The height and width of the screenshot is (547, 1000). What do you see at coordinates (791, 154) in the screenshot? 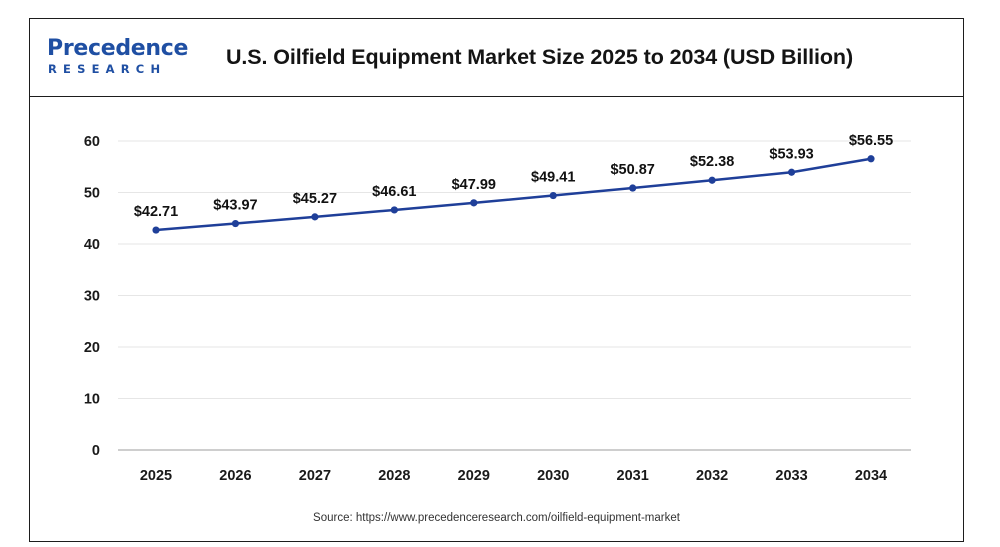
I see `data-label: $53.93` at bounding box center [791, 154].